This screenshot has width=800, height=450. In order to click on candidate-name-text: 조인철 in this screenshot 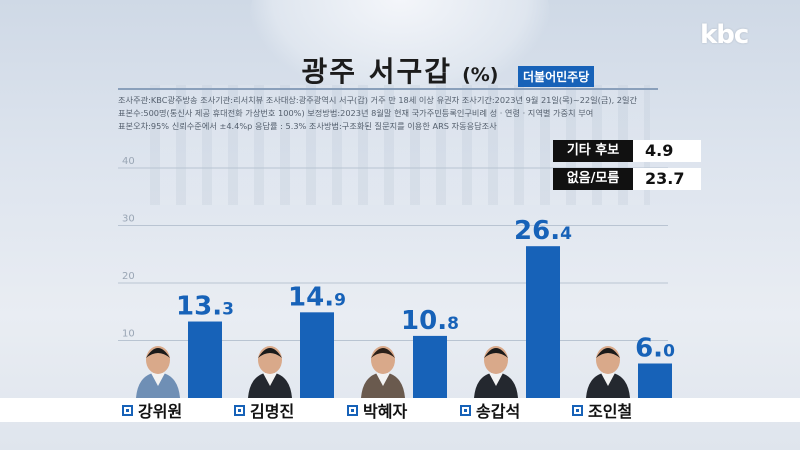, I will do `click(610, 411)`.